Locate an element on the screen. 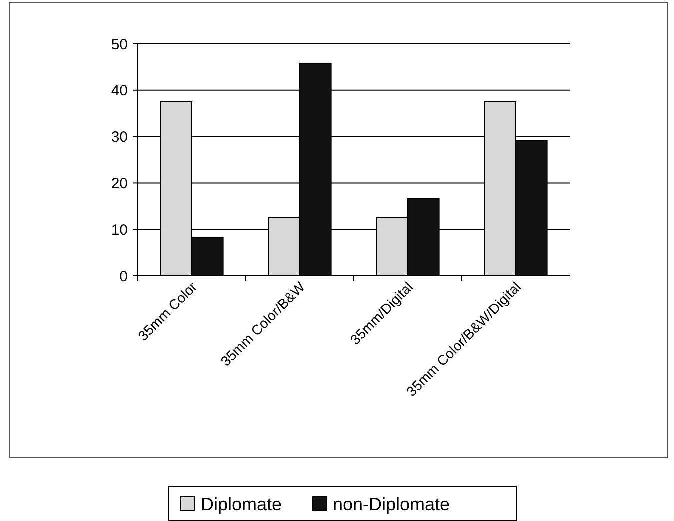  y-tick-label: 40 is located at coordinates (119, 91).